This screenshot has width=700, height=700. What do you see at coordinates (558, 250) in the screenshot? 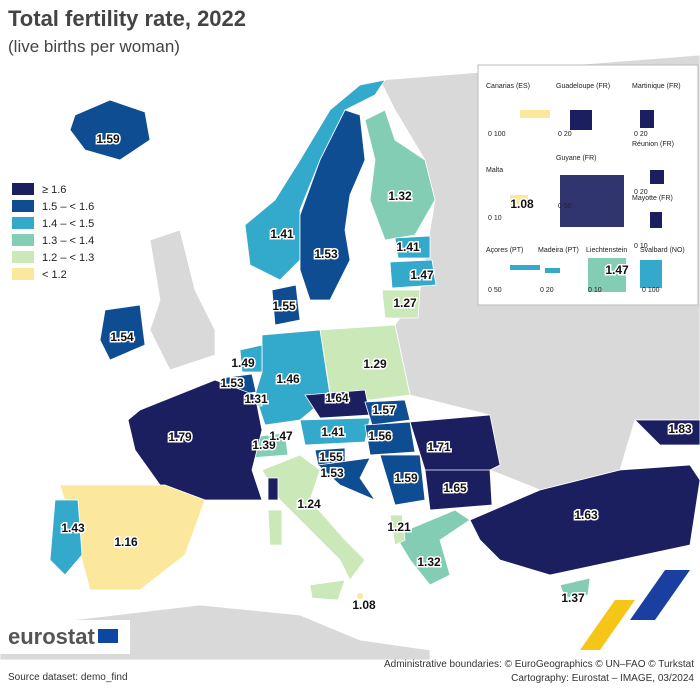
I see `inset-name: Madeira (PT)` at bounding box center [558, 250].